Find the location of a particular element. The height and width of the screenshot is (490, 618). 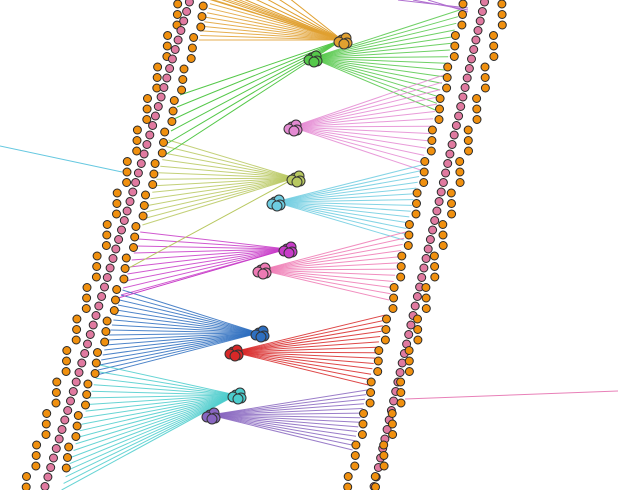

light-blue-cluster-hub is located at coordinates (276, 203).